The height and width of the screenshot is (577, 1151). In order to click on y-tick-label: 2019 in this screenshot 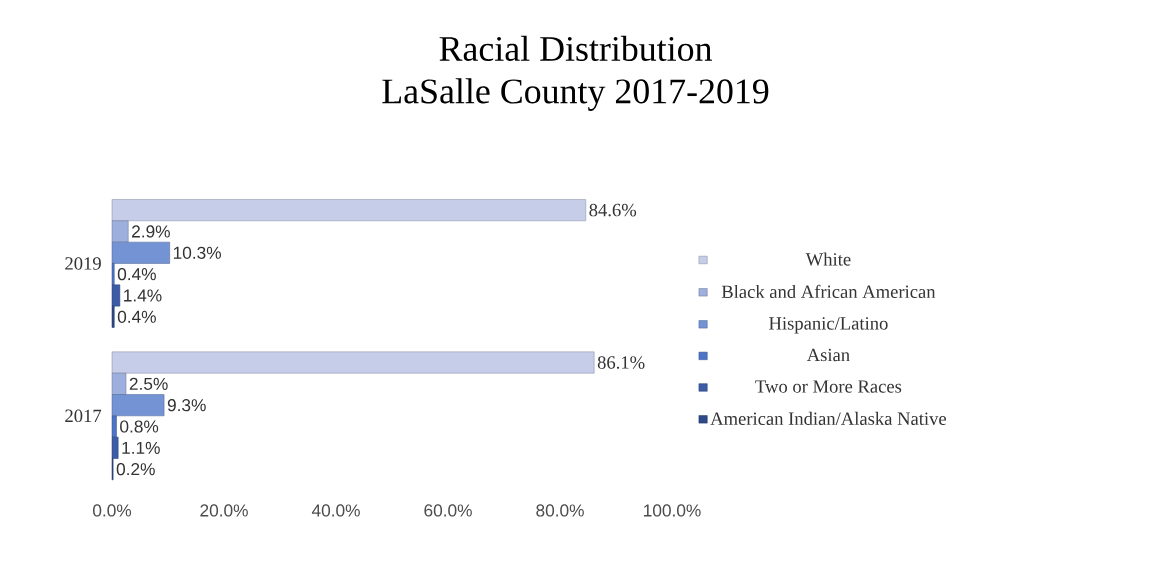, I will do `click(83, 263)`.